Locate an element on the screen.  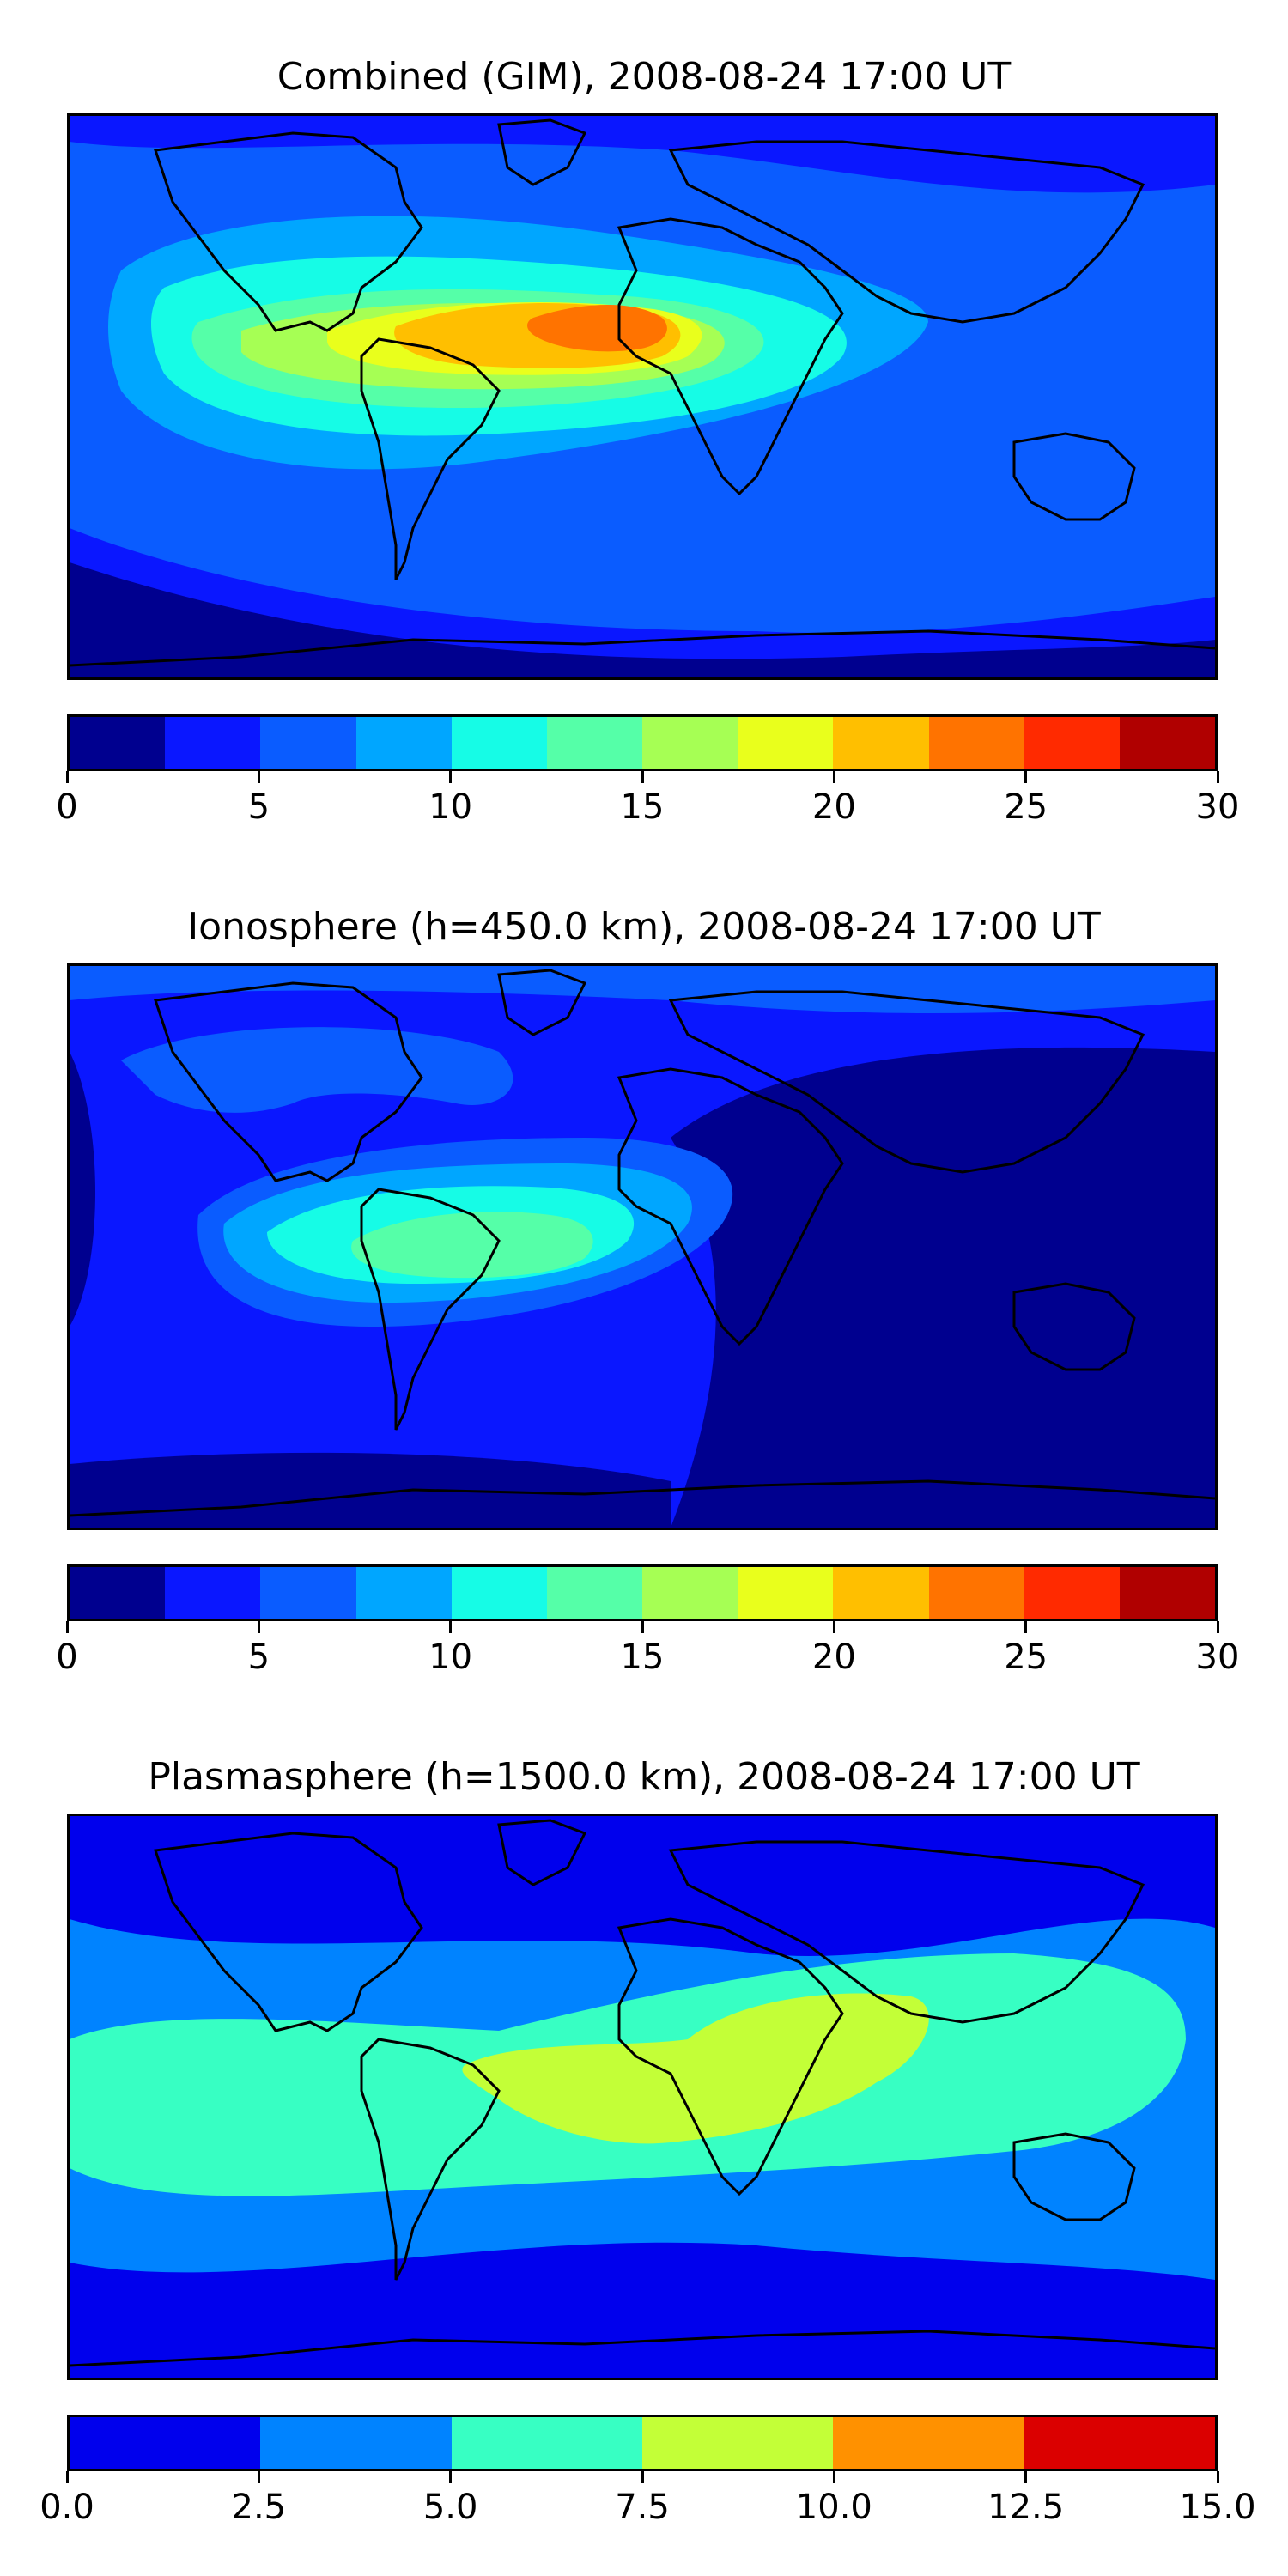
colorbar-tick-label: 7.5 is located at coordinates (642, 2507).